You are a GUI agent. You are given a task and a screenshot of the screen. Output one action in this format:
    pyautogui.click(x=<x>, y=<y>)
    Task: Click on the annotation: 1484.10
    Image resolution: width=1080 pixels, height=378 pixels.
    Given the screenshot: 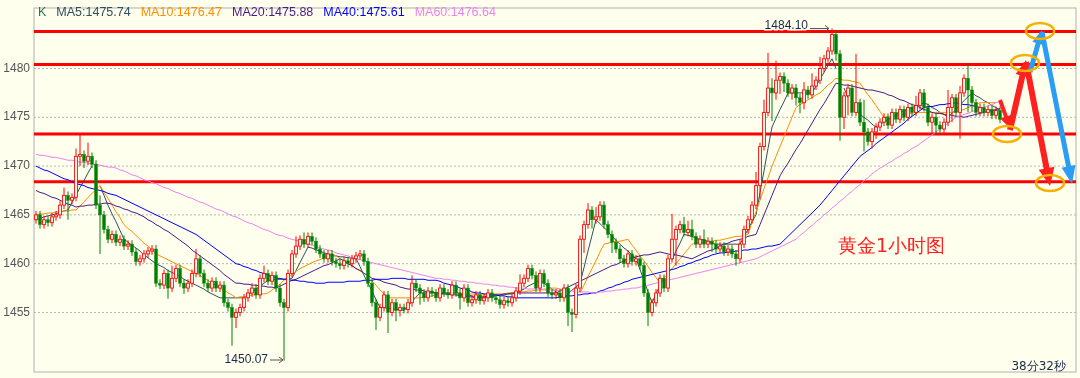 What is the action you would take?
    pyautogui.click(x=786, y=24)
    